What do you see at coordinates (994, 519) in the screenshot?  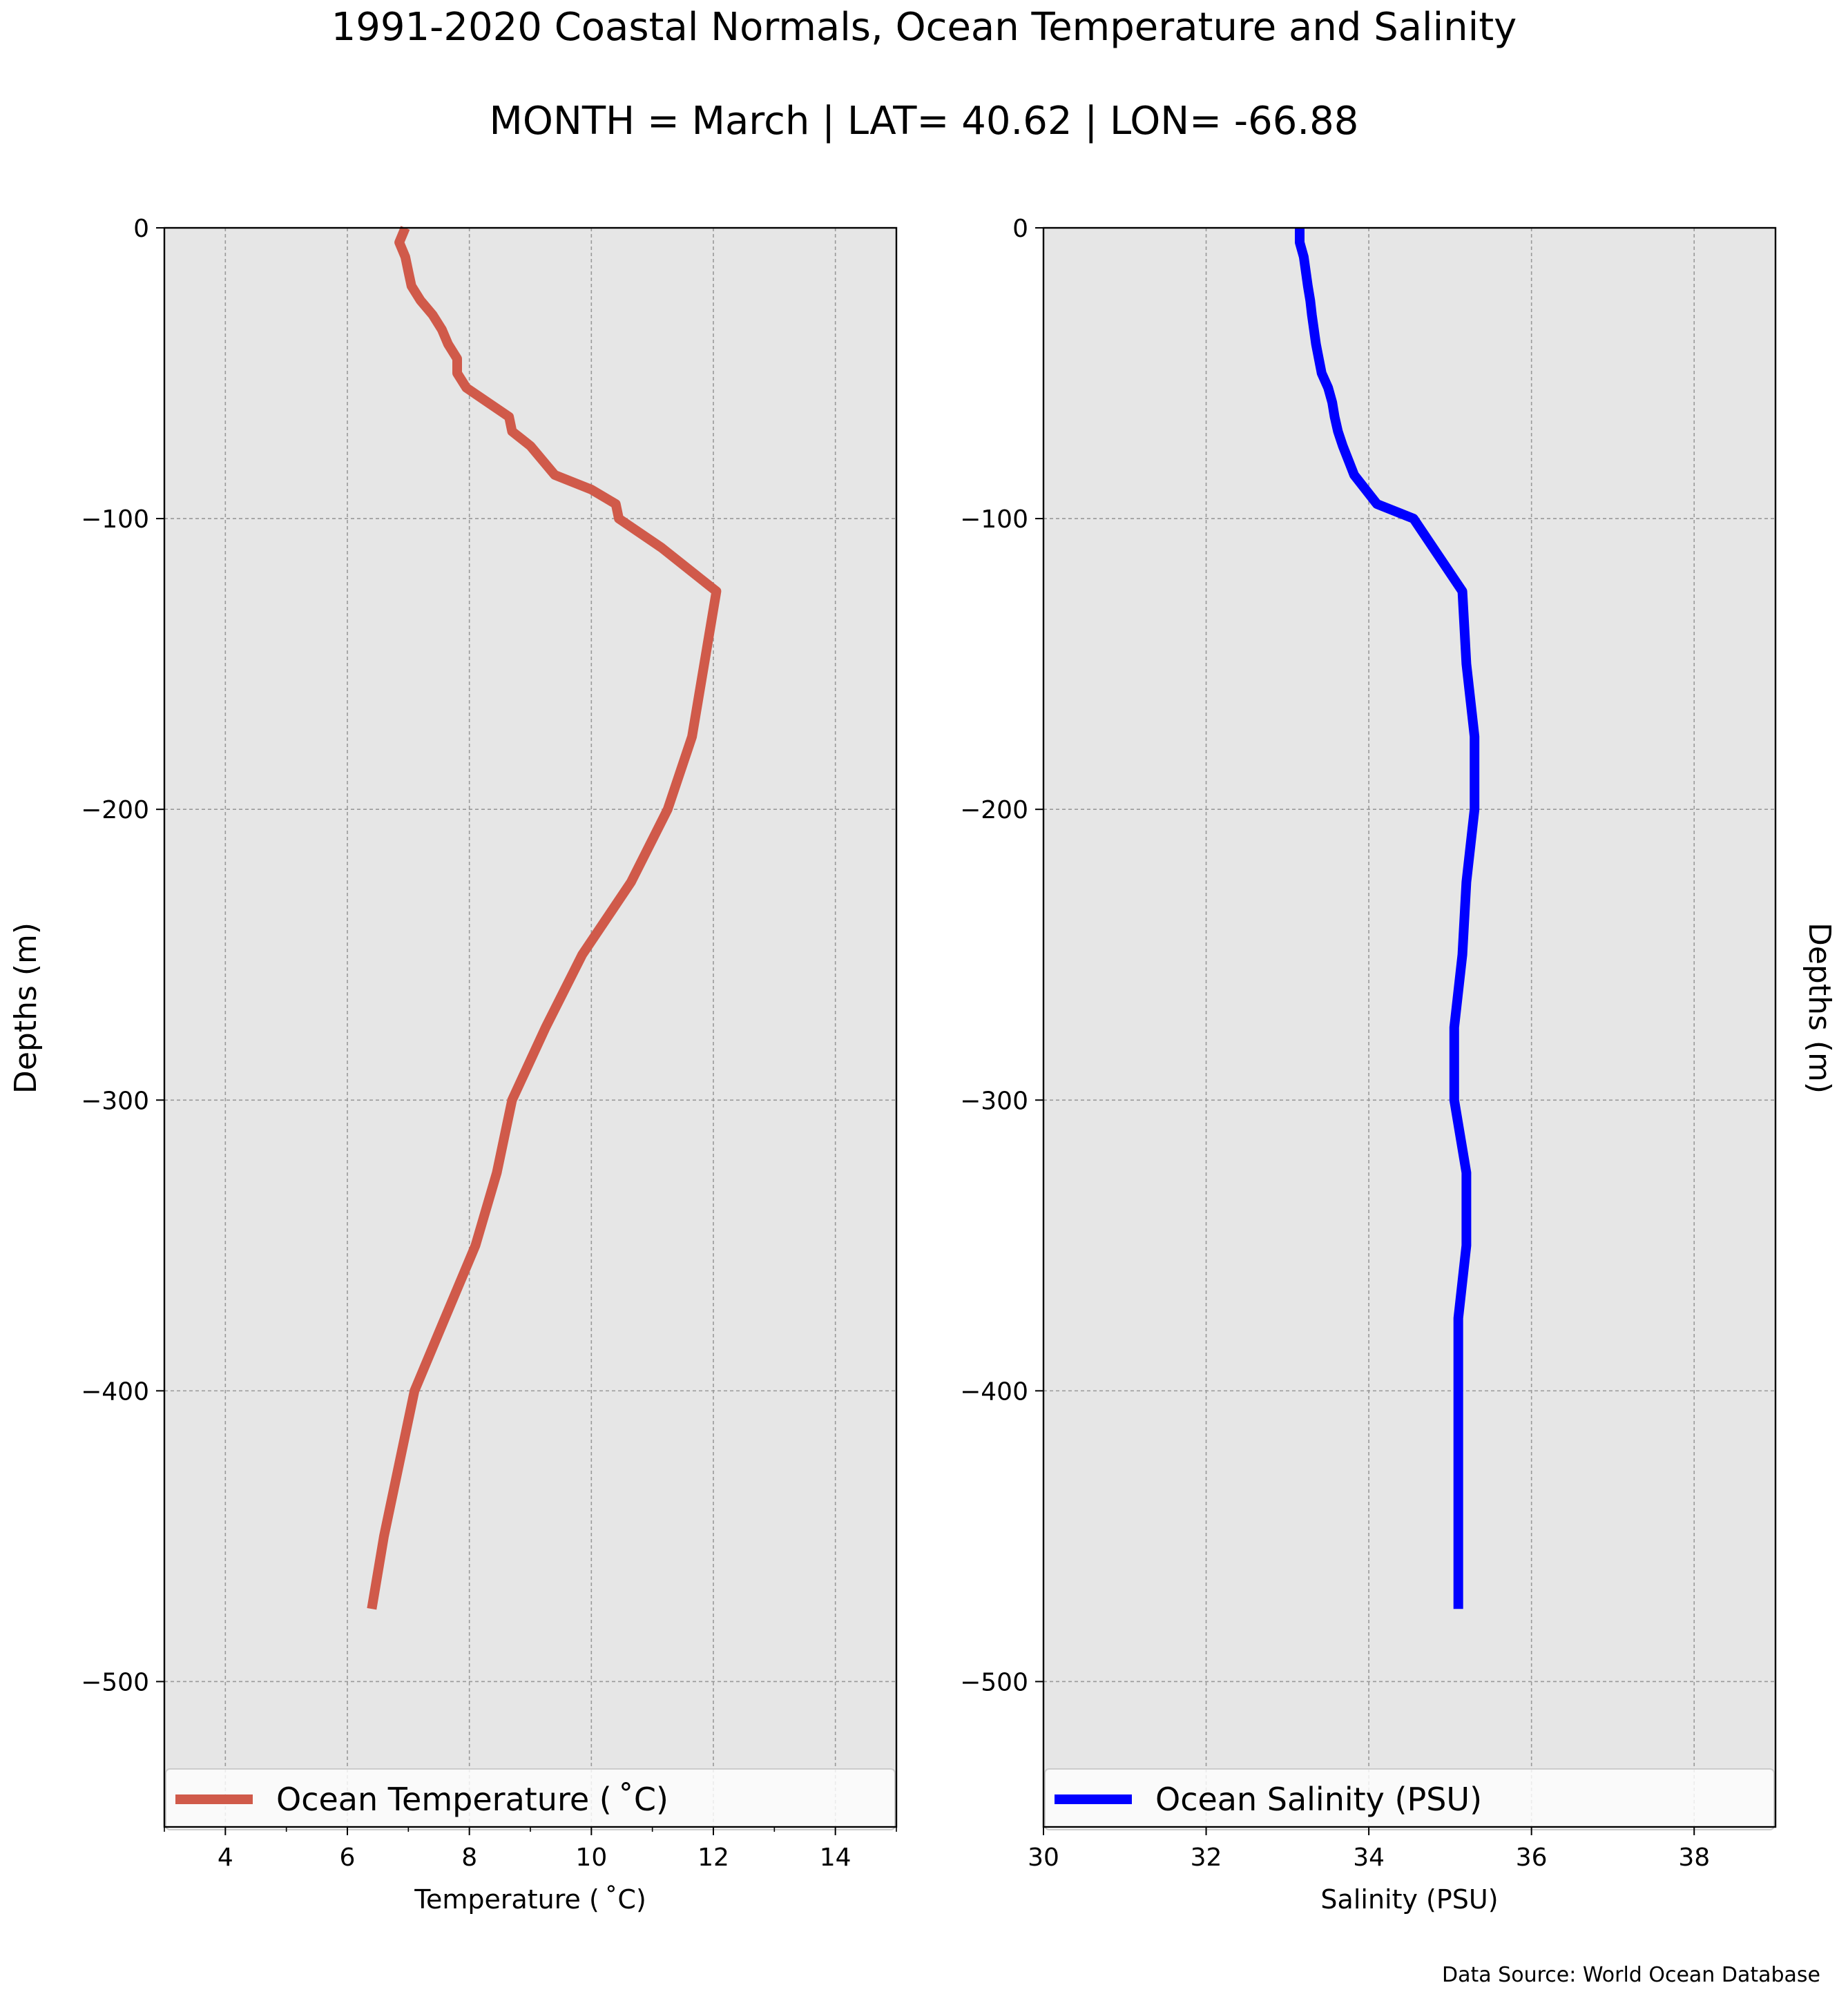 I see `salinity-ytick-label: −100` at bounding box center [994, 519].